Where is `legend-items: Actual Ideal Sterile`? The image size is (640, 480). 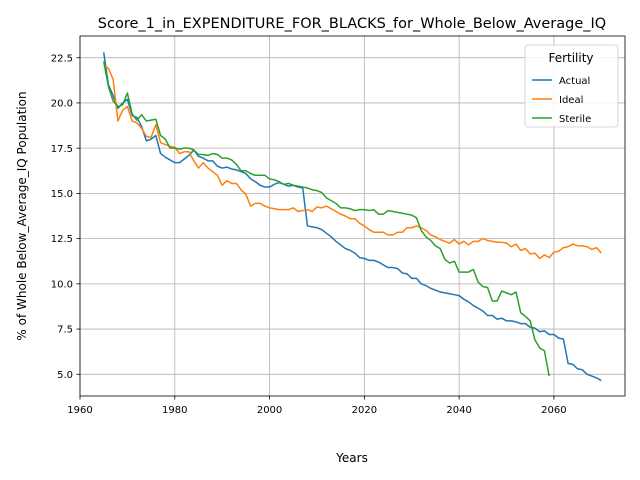 legend-items: Actual Ideal Sterile is located at coordinates (561, 100).